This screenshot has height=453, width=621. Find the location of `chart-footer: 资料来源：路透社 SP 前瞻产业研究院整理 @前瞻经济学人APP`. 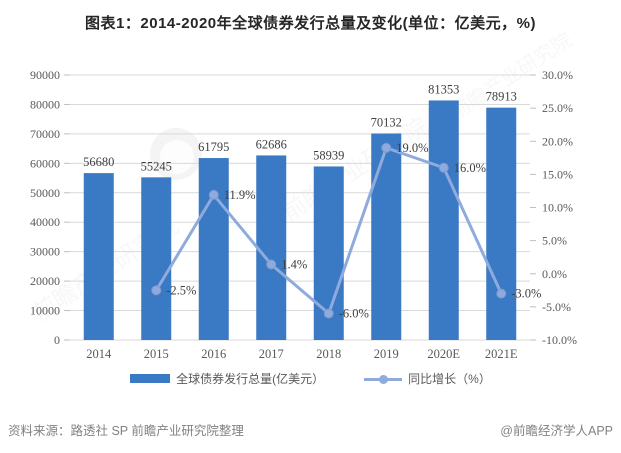

chart-footer: 资料来源：路透社 SP 前瞻产业研究院整理 @前瞻经济学人APP is located at coordinates (310, 429).